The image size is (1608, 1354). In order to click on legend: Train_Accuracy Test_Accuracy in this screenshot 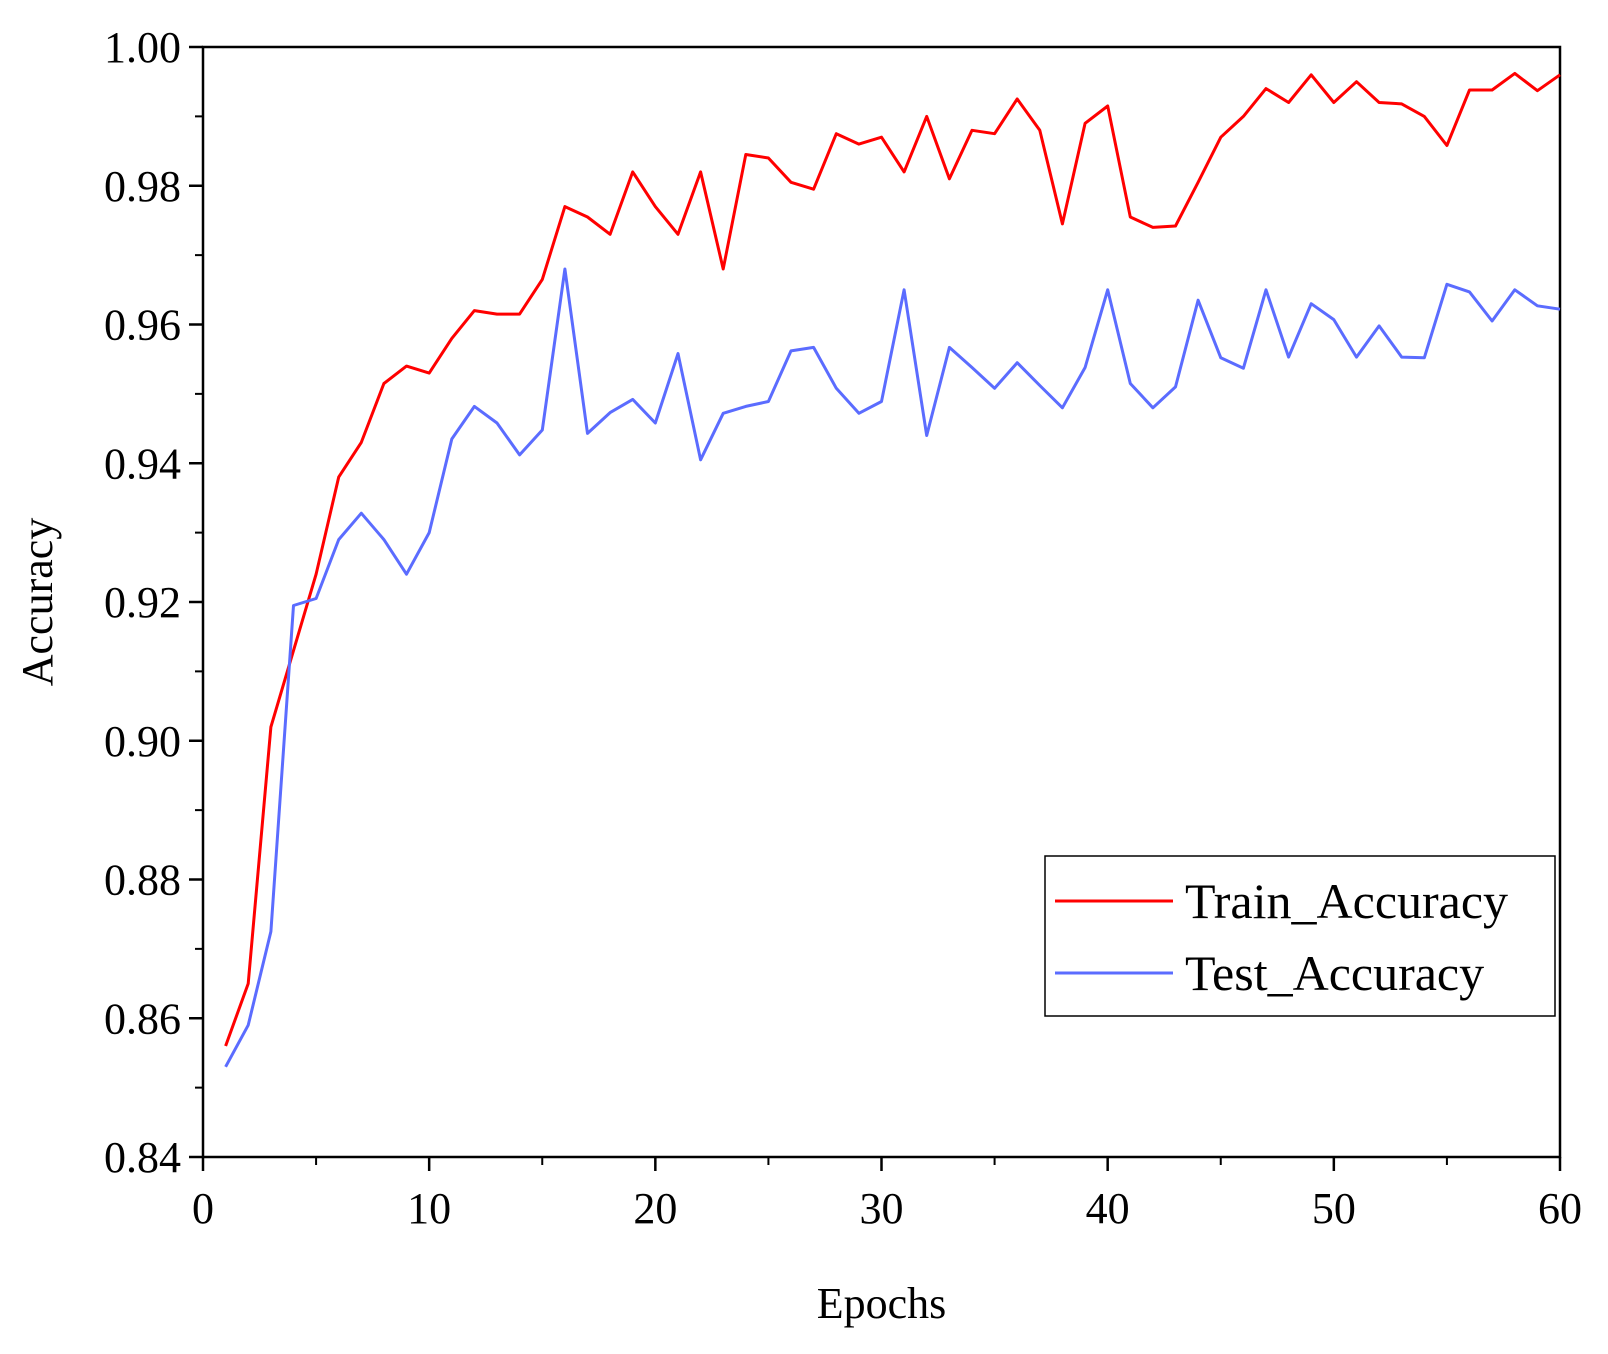, I will do `click(1300, 936)`.